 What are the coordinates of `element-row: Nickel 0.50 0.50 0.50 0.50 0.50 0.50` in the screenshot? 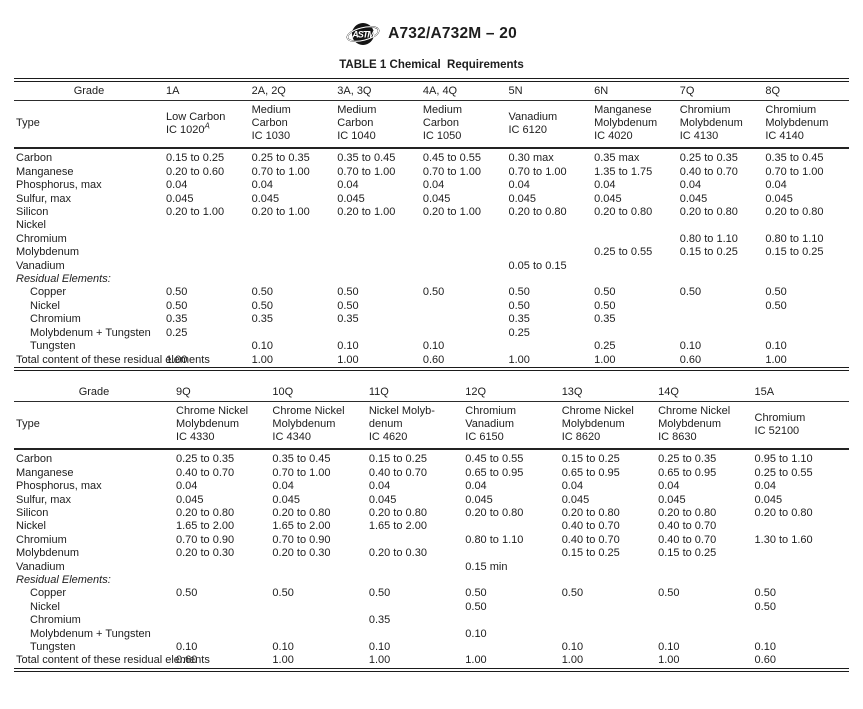 It's located at (431, 306).